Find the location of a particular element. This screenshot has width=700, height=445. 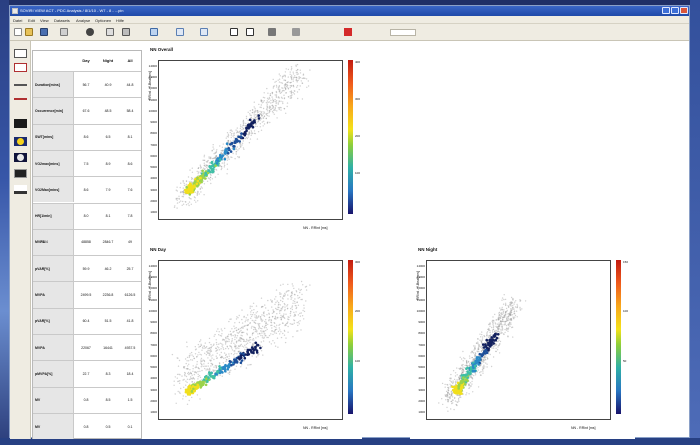

flag-icon is located at coordinates (348, 32).